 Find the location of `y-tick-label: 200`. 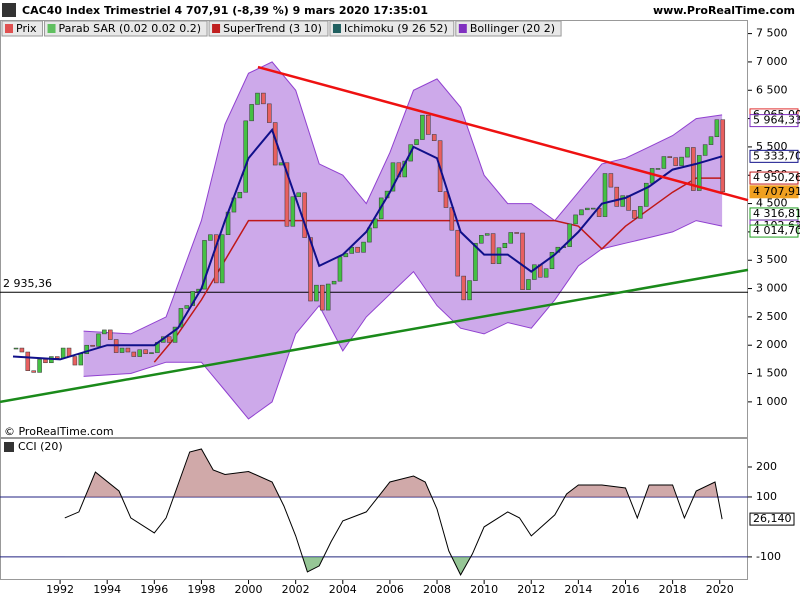

y-tick-label: 200 is located at coordinates (766, 466).